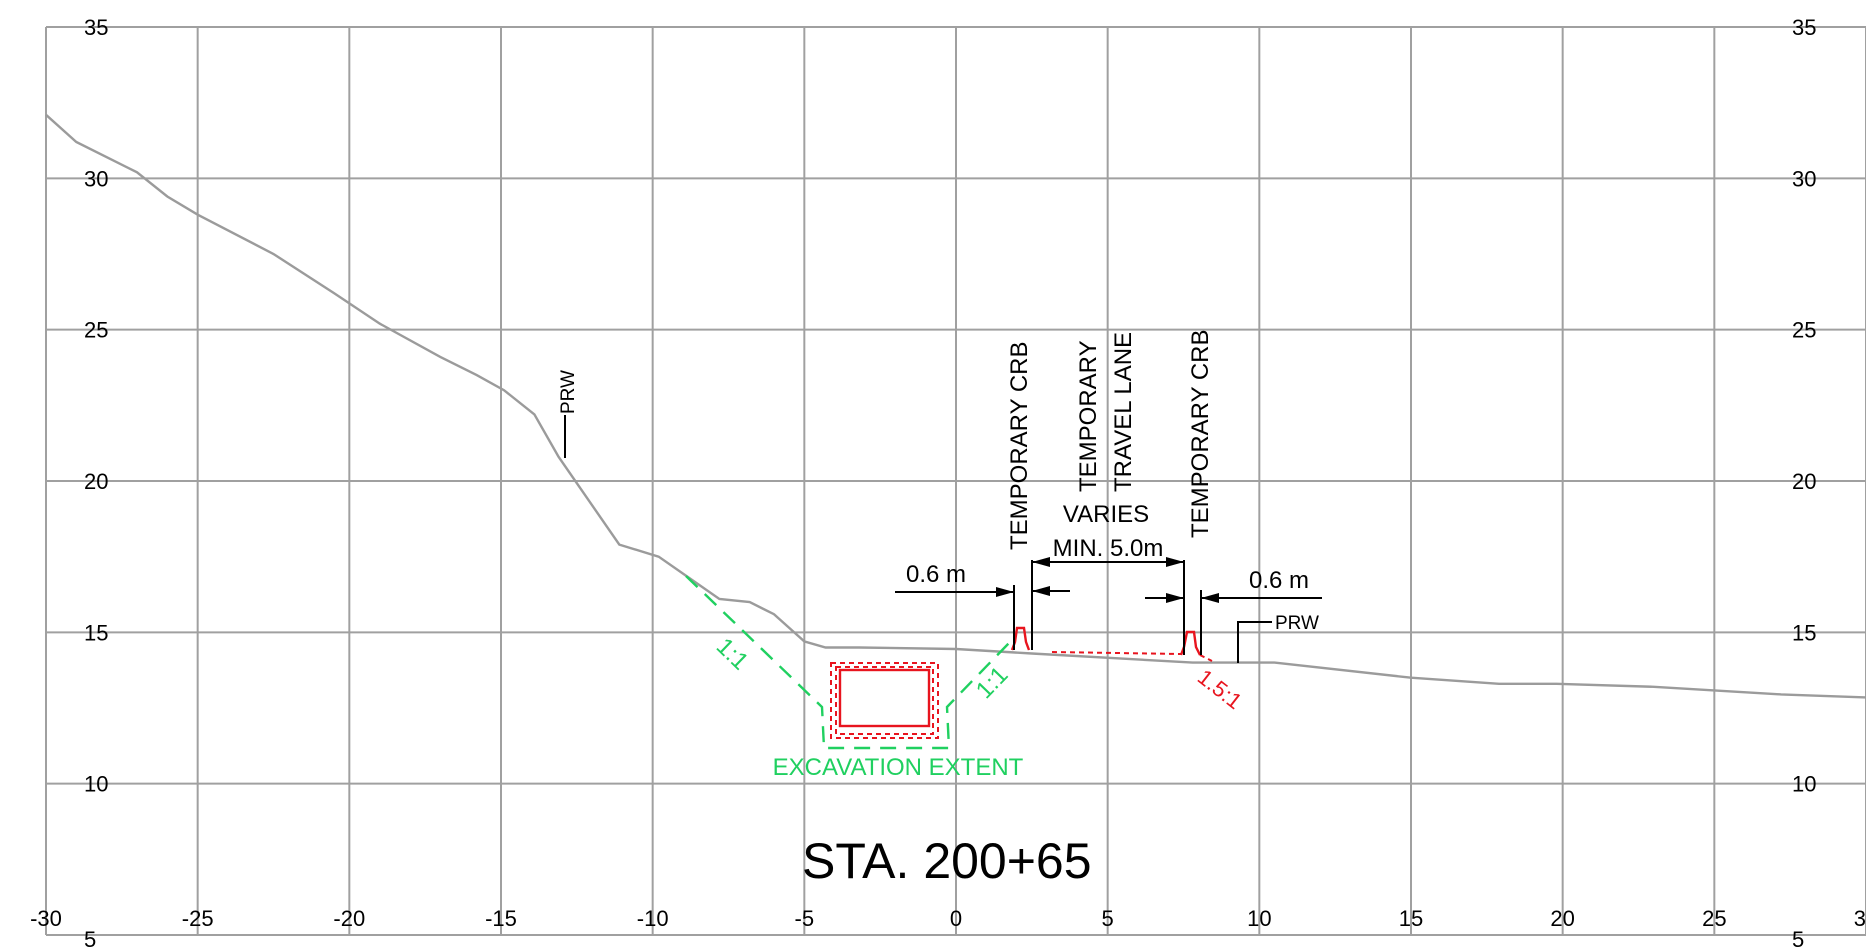  Describe the element at coordinates (90, 937) in the screenshot. I see `y-tick-label-left: 5` at that location.